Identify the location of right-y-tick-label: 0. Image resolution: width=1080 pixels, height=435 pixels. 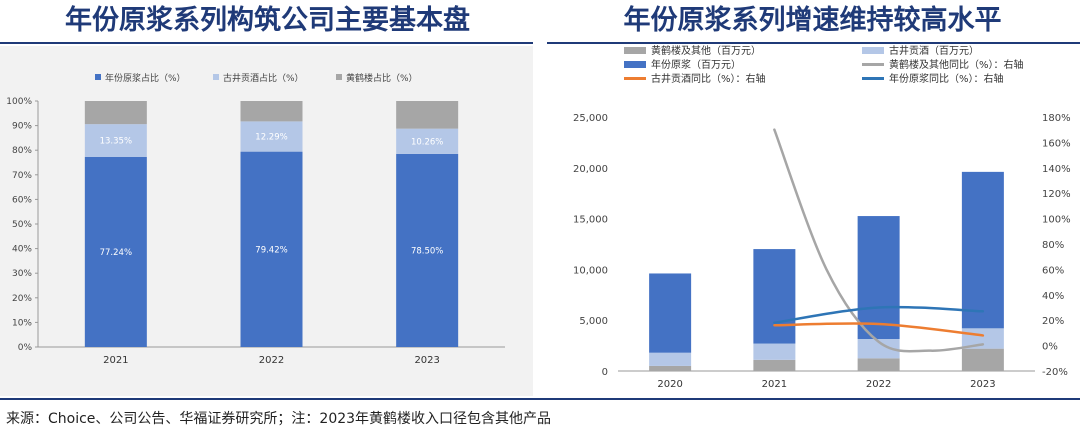
(605, 372).